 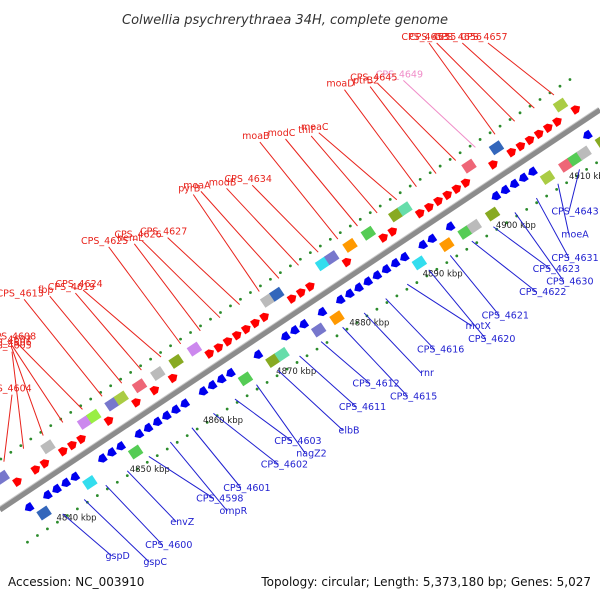 What do you see at coordinates (556, 269) in the screenshot?
I see `lower-gene-label: CPS_4623` at bounding box center [556, 269].